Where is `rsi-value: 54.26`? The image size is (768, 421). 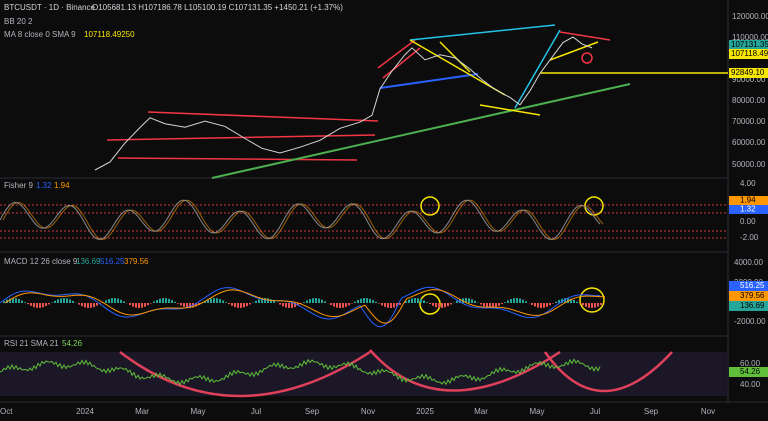
rsi-value: 54.26 is located at coordinates (72, 343).